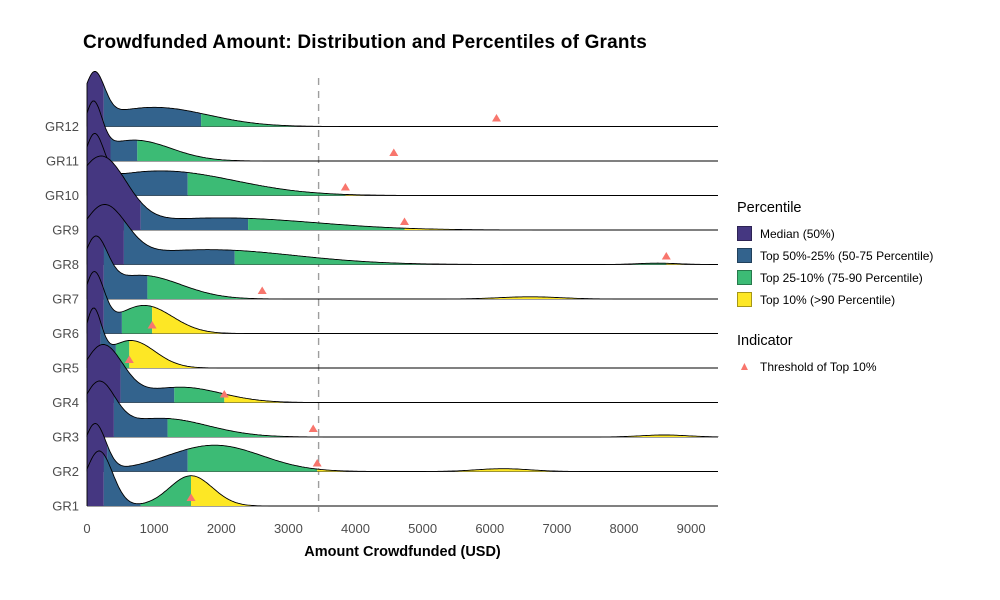  What do you see at coordinates (345, 187) in the screenshot?
I see `threshold-marker-GR10` at bounding box center [345, 187].